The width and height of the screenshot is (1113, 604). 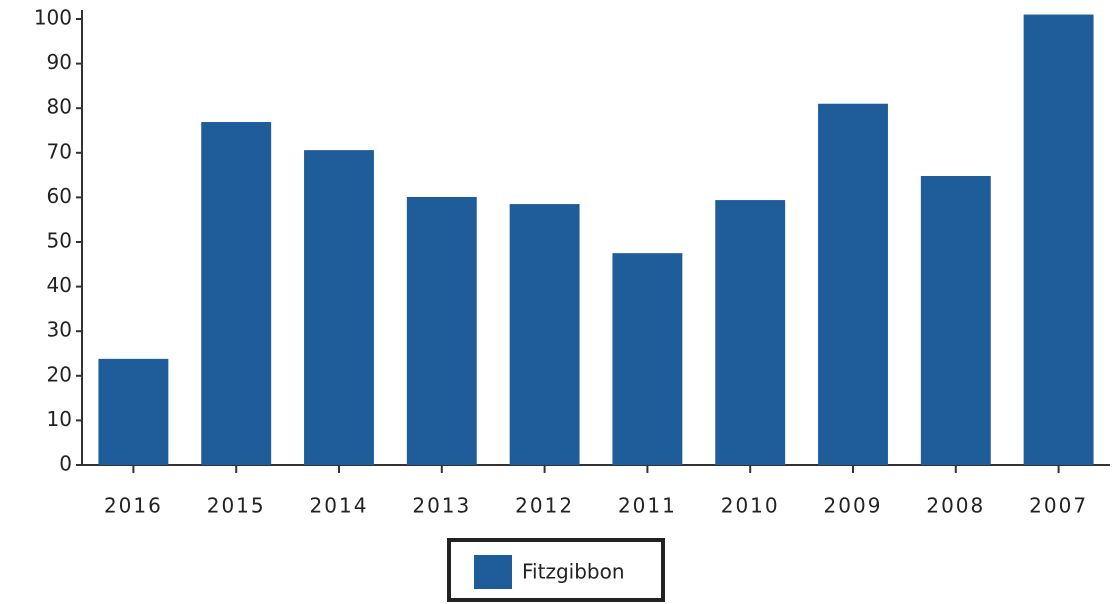 I want to click on y-tick-label: 50, so click(x=59, y=241).